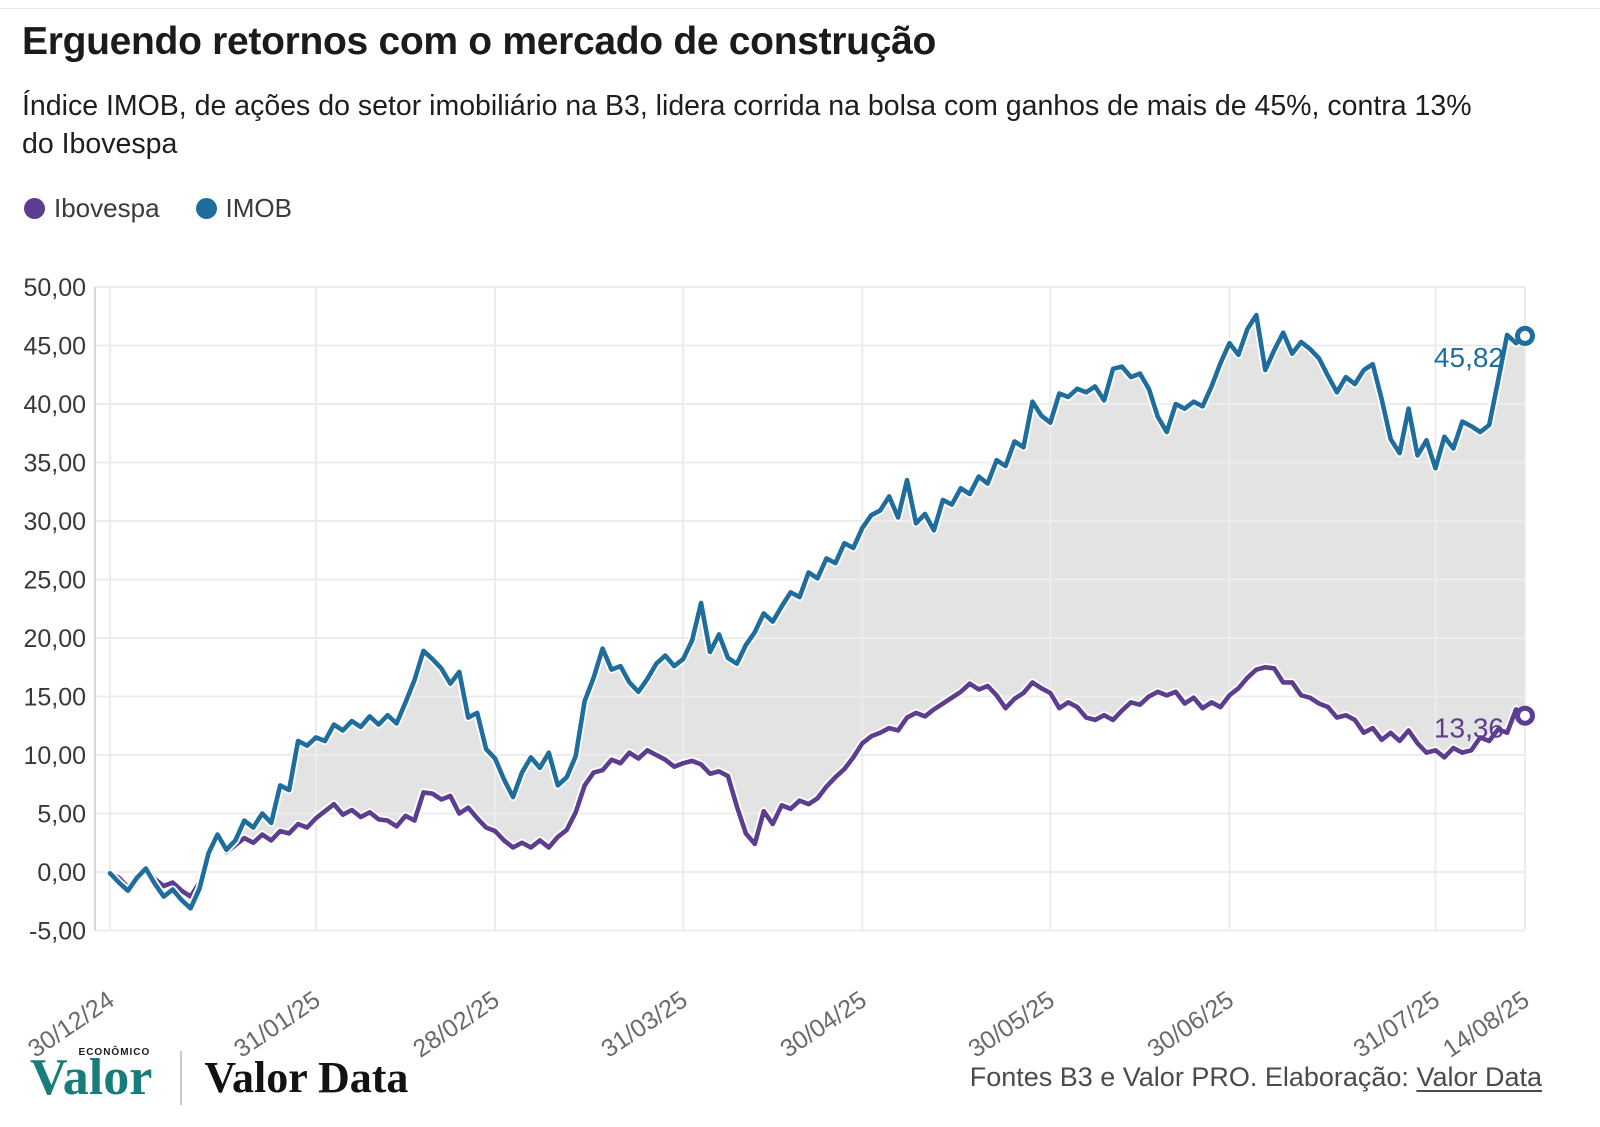  I want to click on top-divider, so click(800, 8).